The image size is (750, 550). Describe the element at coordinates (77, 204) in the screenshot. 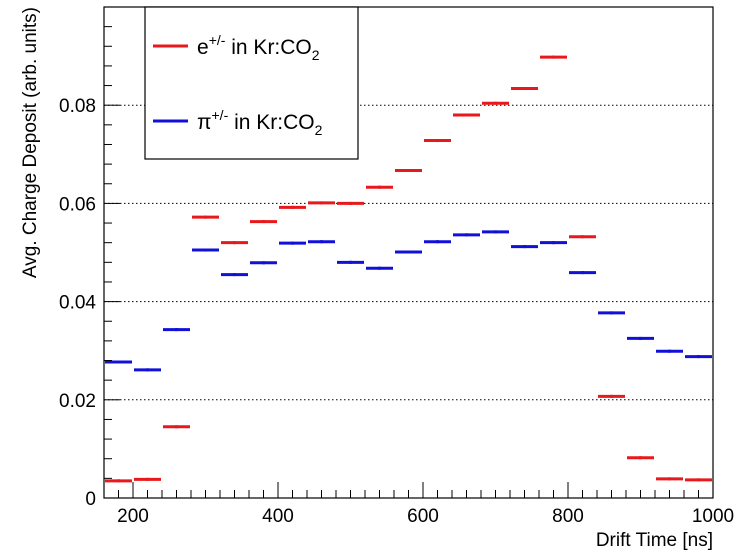

I see `y-tick-label: 0.06` at that location.